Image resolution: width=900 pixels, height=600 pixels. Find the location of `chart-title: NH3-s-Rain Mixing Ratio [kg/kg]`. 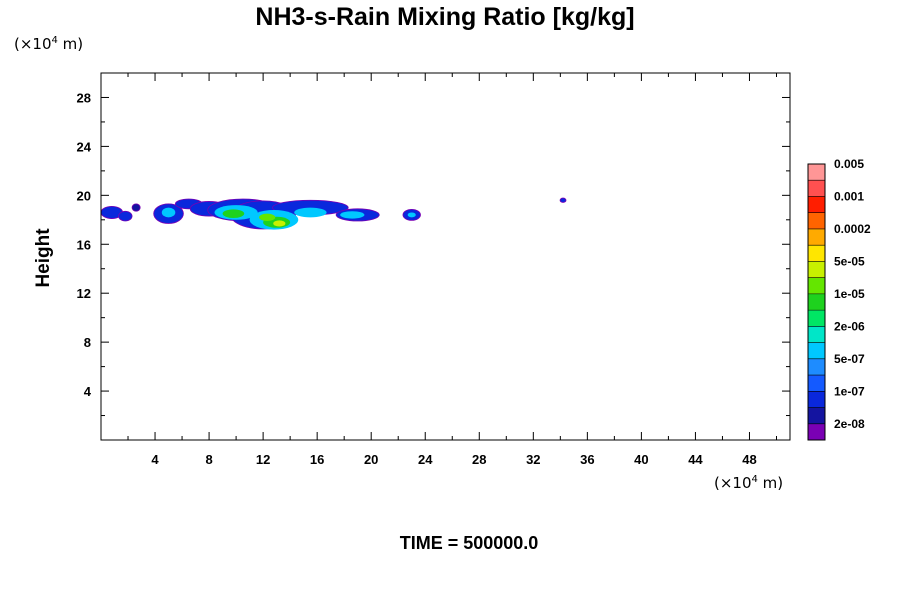

chart-title: NH3-s-Rain Mixing Ratio [kg/kg] is located at coordinates (444, 17).